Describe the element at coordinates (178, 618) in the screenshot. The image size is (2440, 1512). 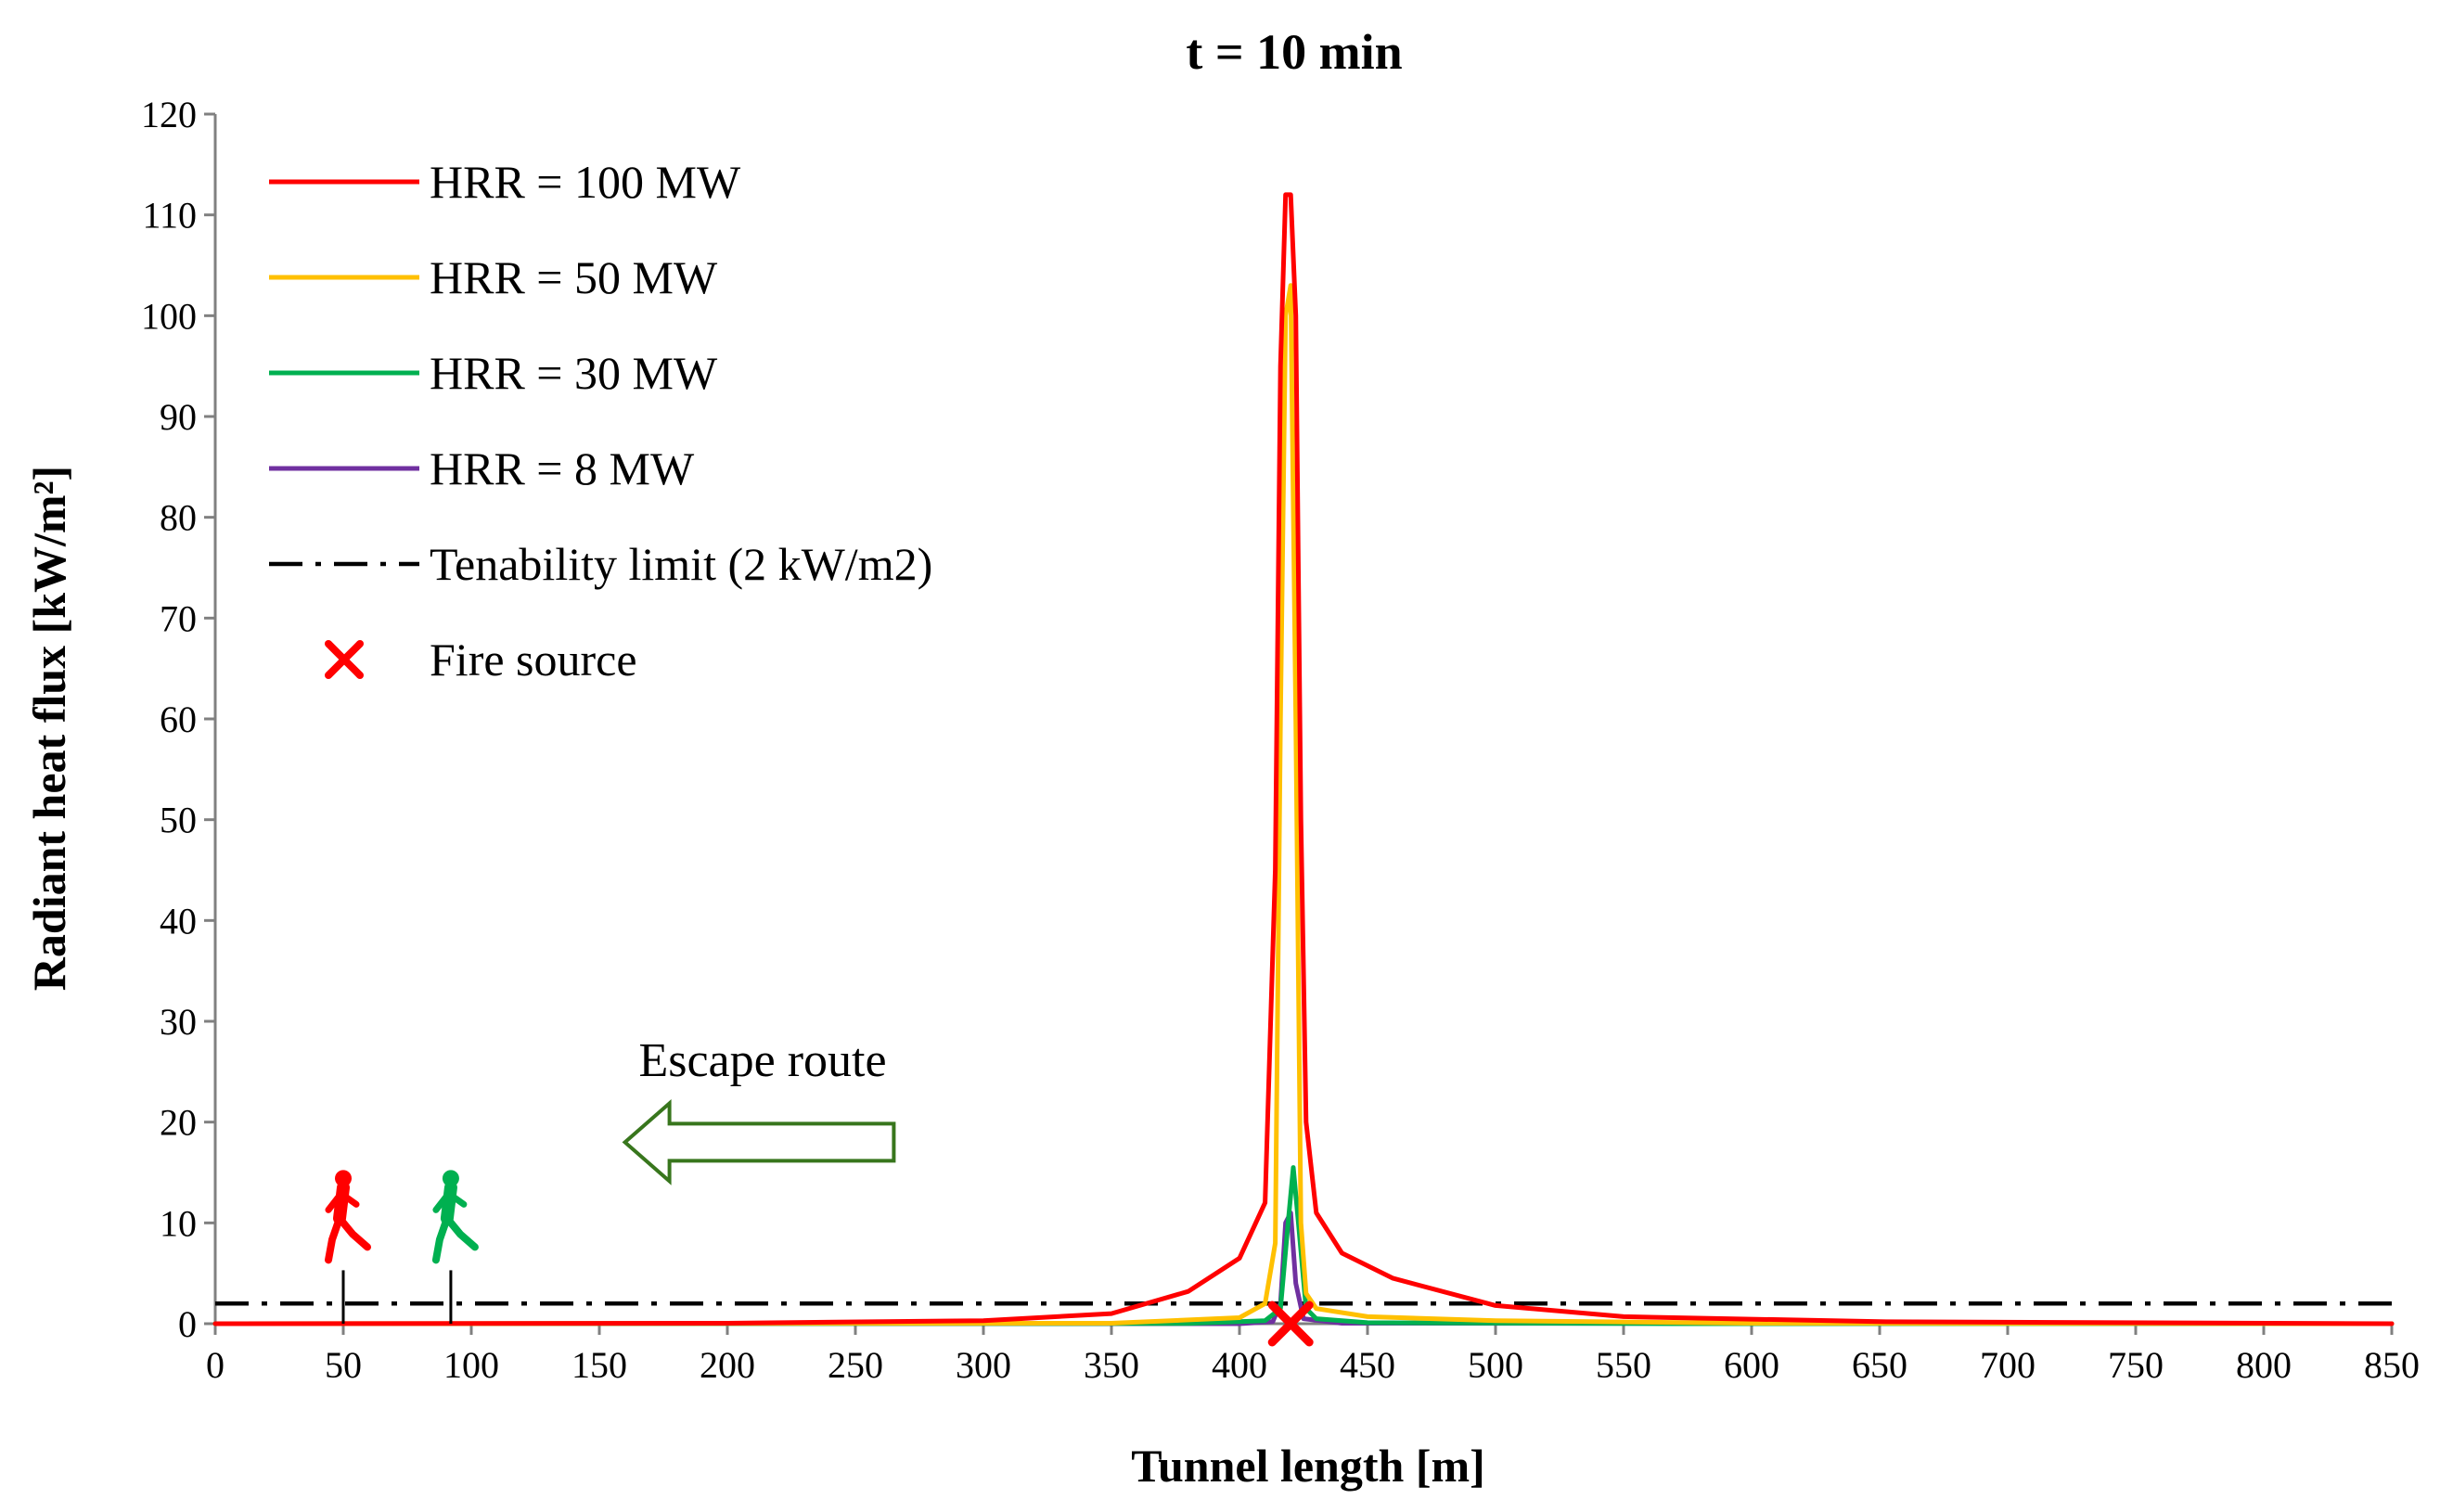
I see `y-tick-label: 70` at that location.